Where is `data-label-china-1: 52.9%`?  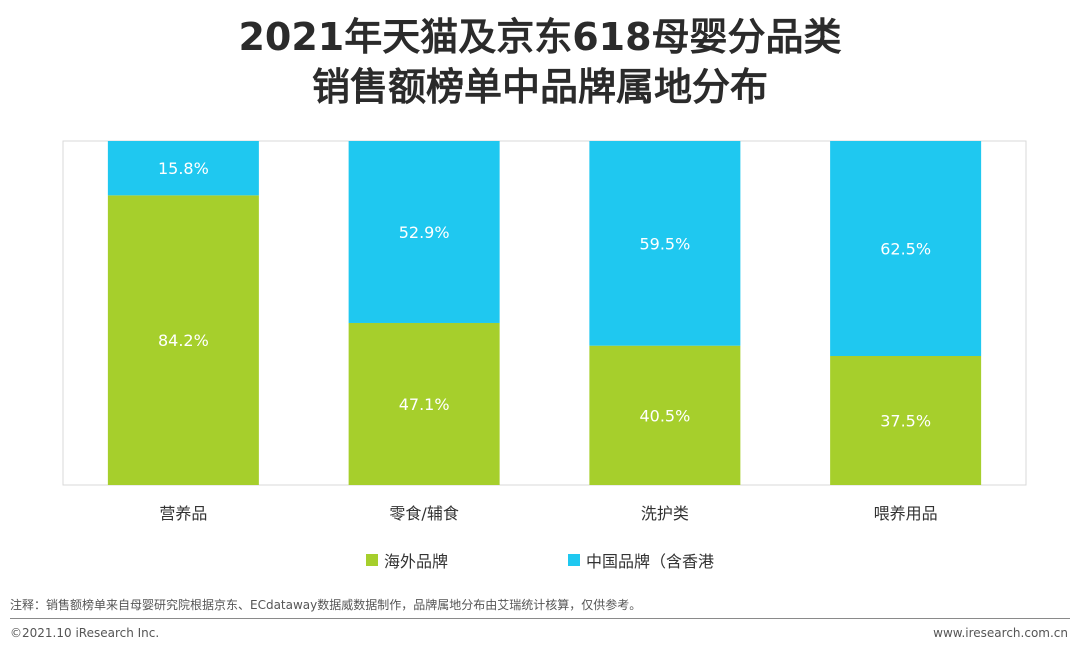 data-label-china-1: 52.9% is located at coordinates (424, 232).